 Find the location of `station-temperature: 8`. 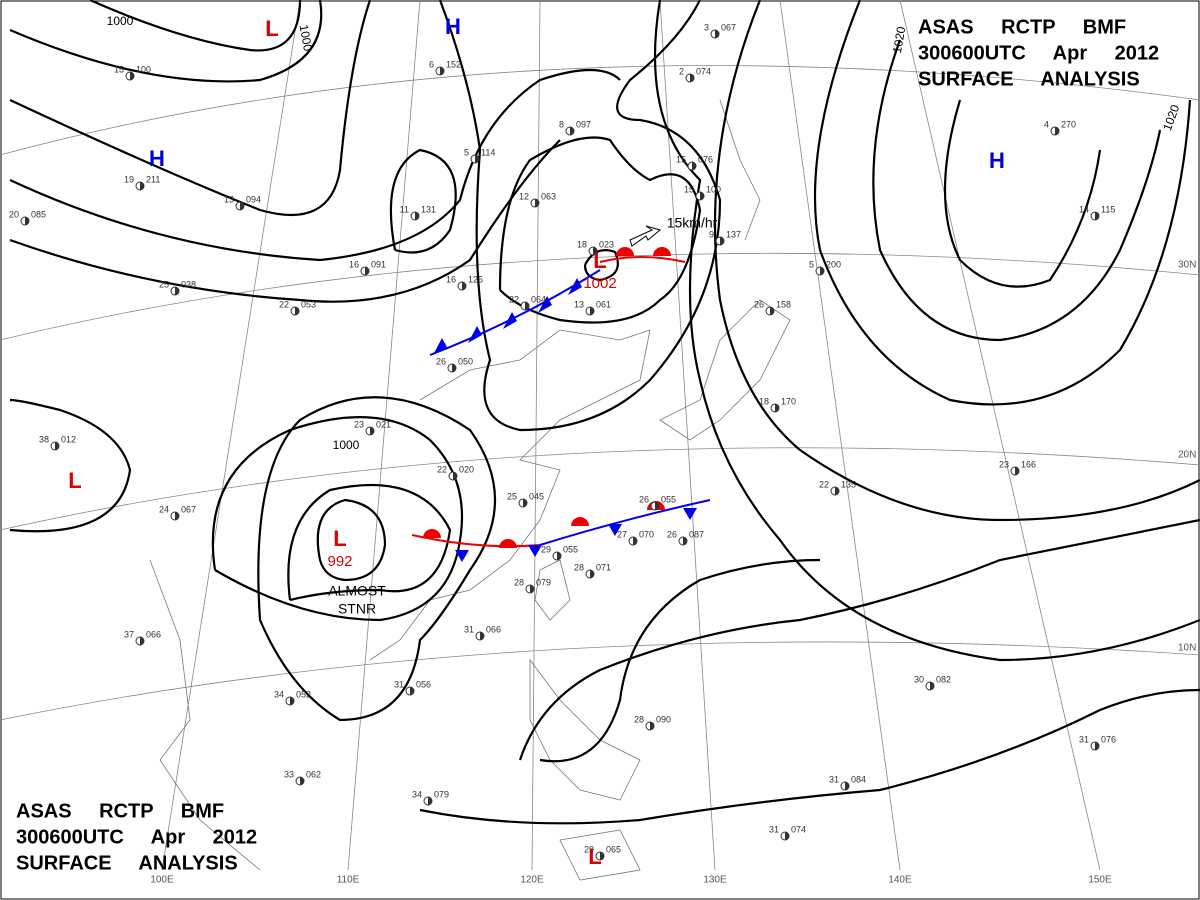

station-temperature: 8 is located at coordinates (561, 124).